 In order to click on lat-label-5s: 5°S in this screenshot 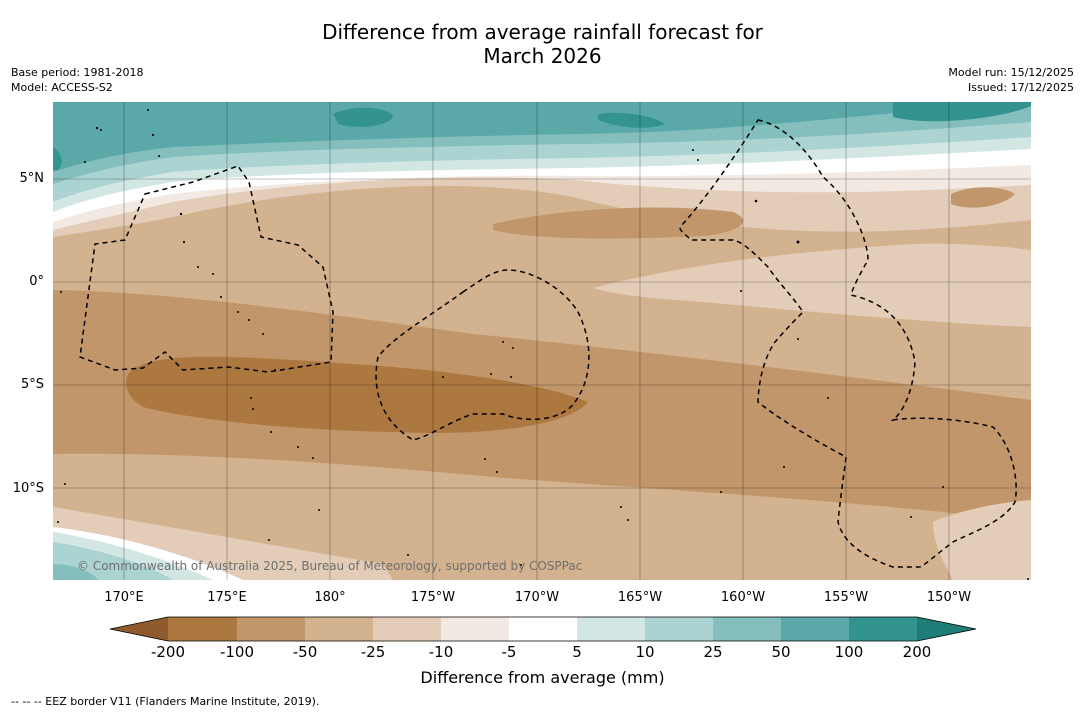, I will do `click(32, 384)`.